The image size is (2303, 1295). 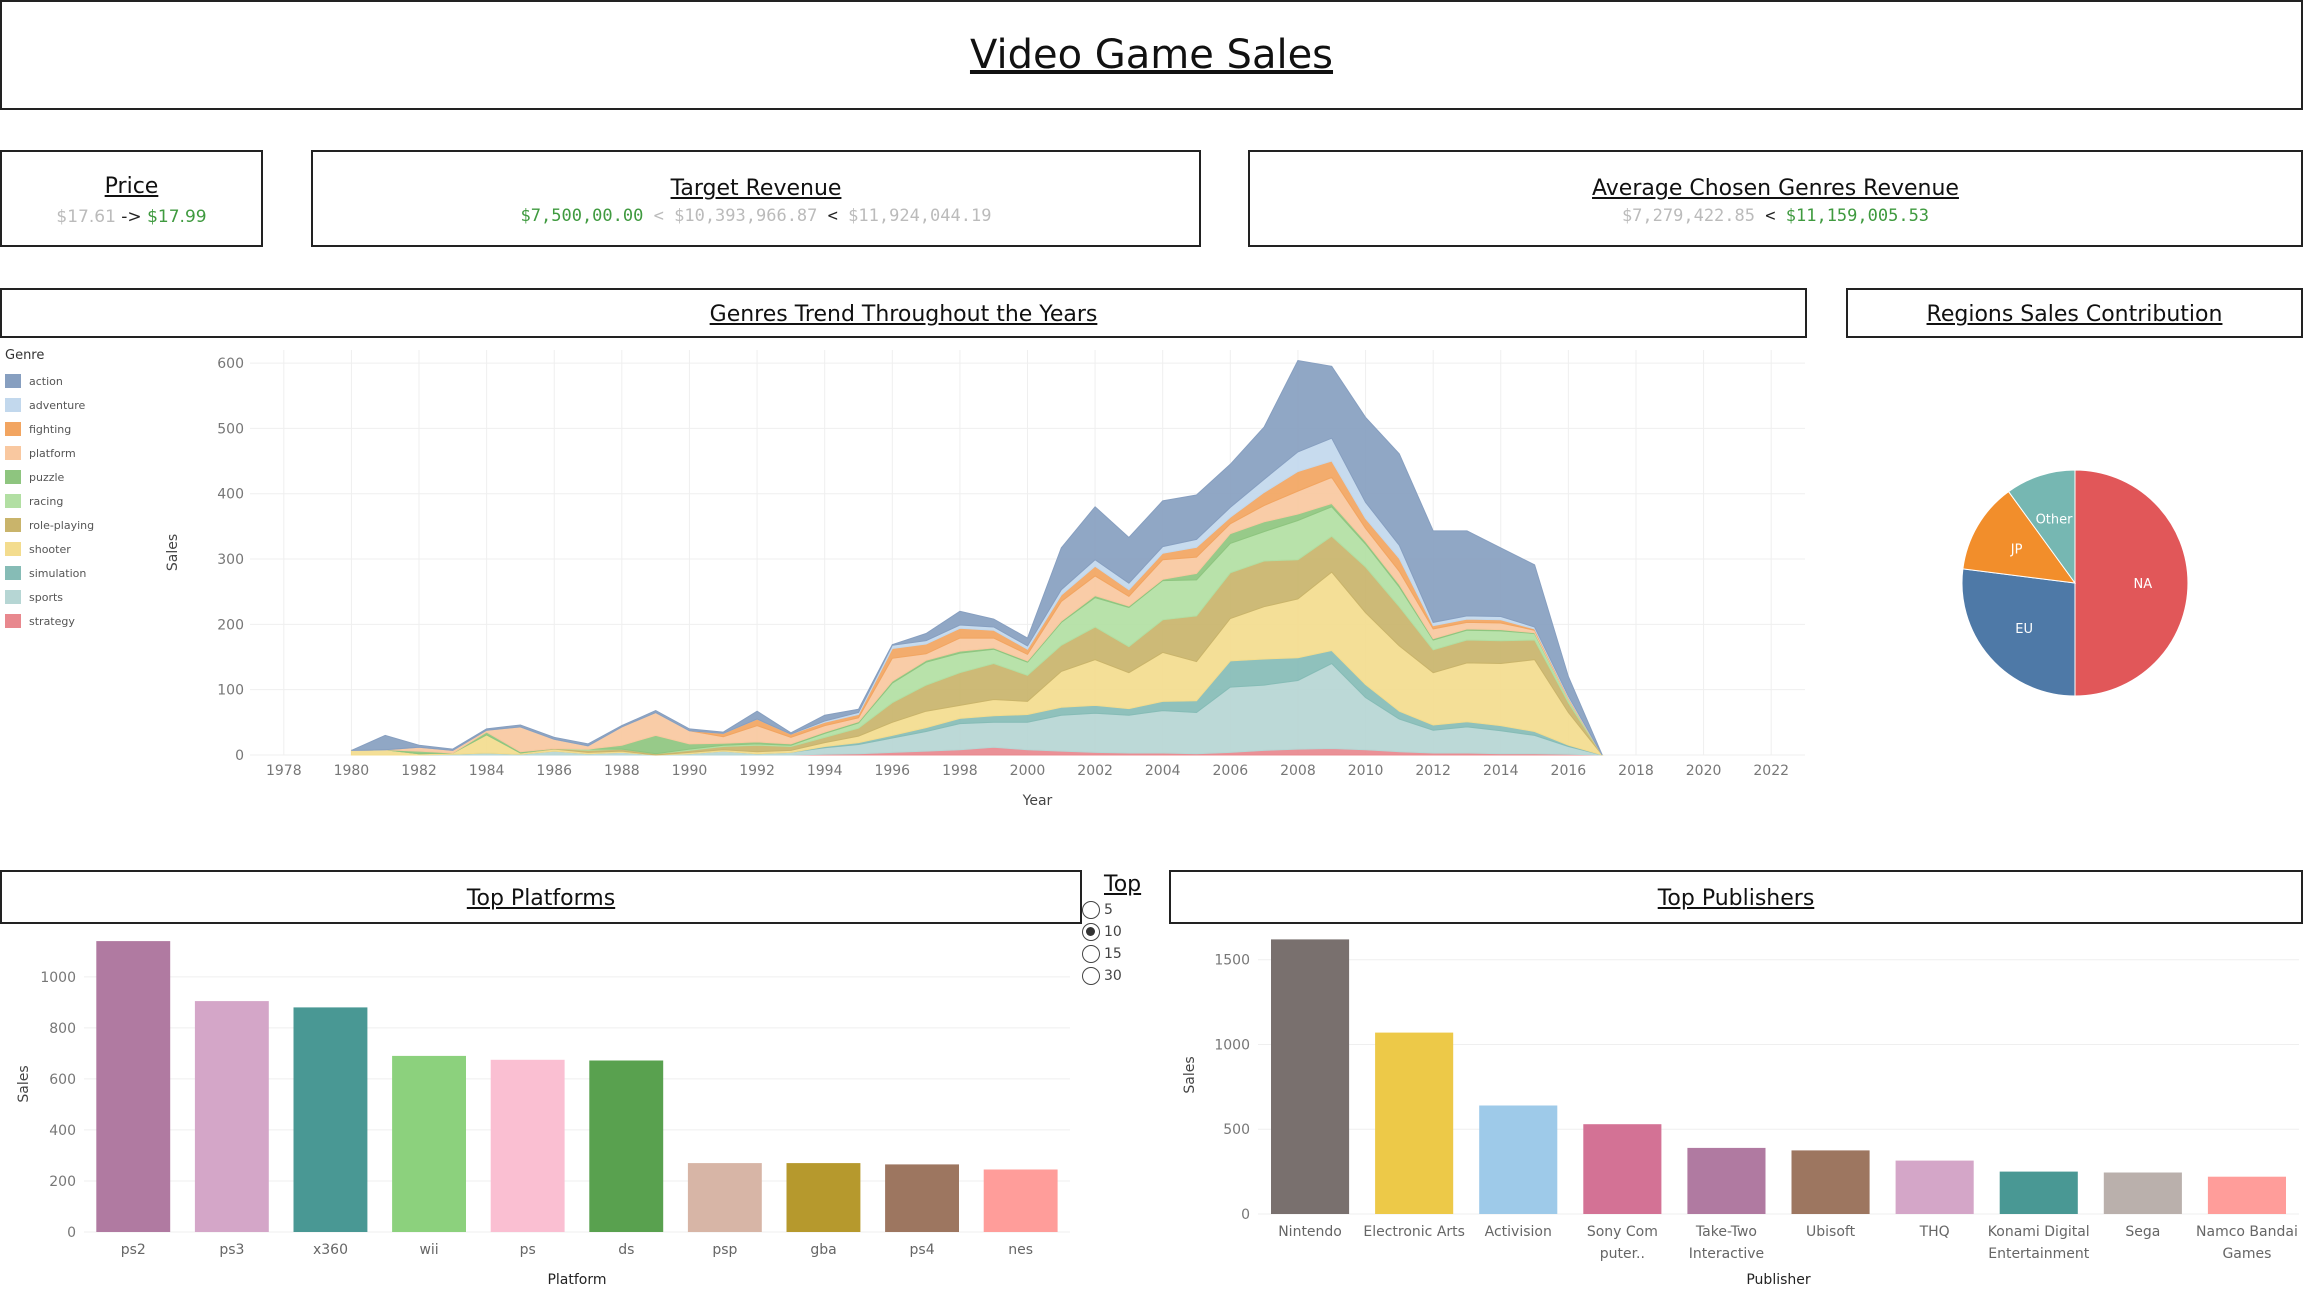 I want to click on pie-slice-jp, so click(x=2019, y=537).